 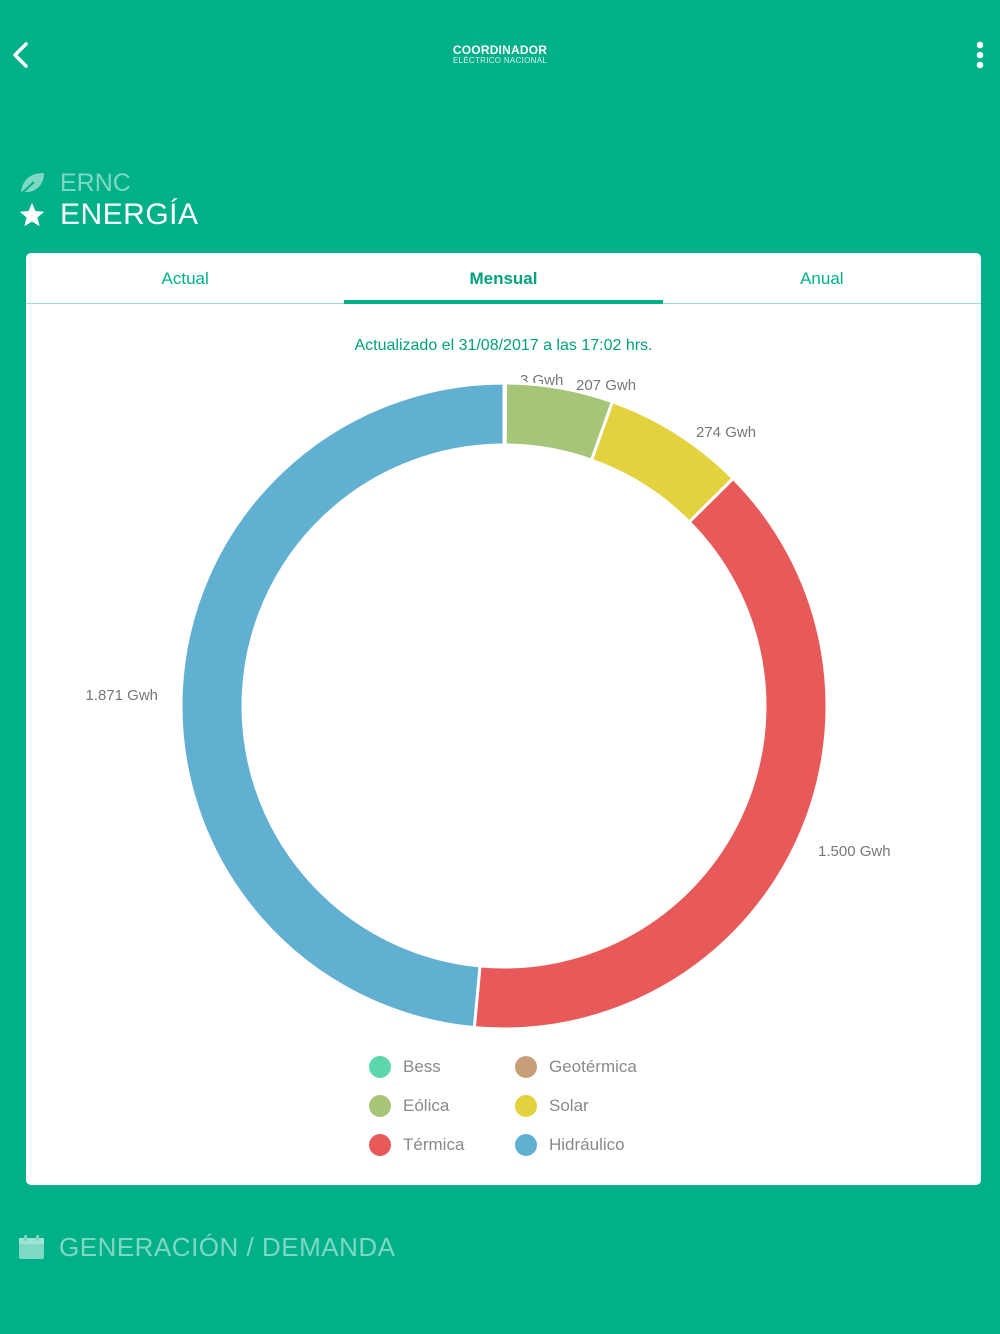 What do you see at coordinates (32, 214) in the screenshot?
I see `star-icon` at bounding box center [32, 214].